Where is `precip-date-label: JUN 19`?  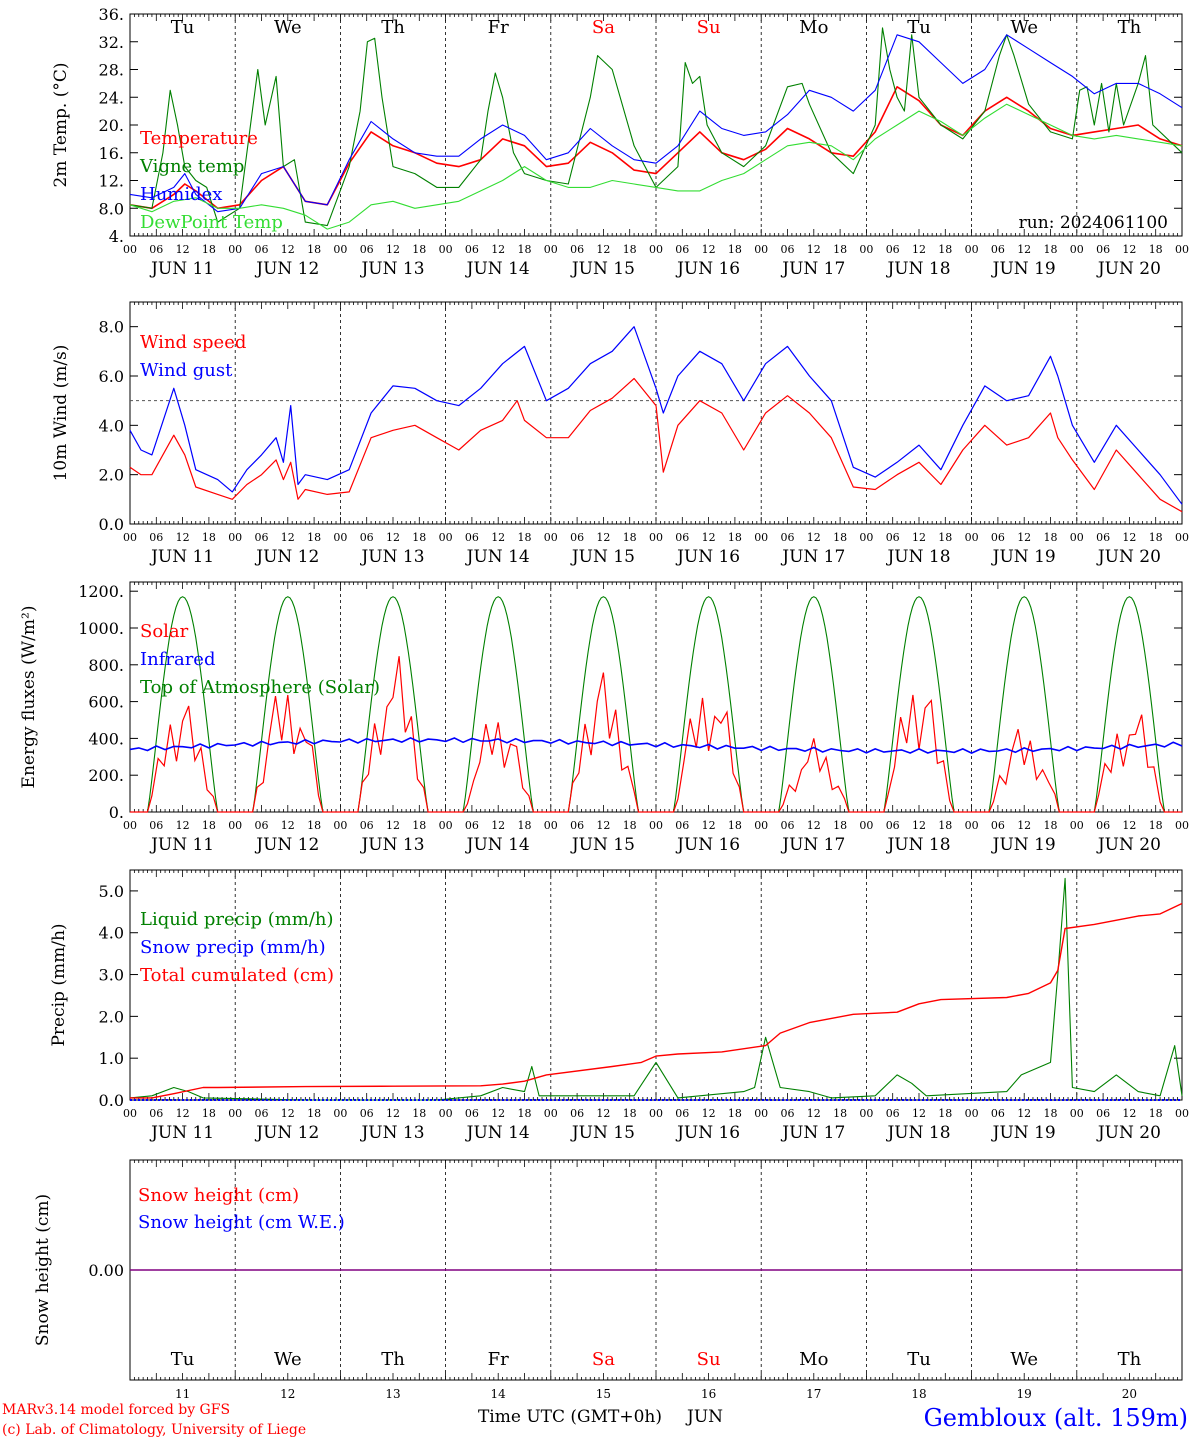 precip-date-label: JUN 19 is located at coordinates (1023, 1133).